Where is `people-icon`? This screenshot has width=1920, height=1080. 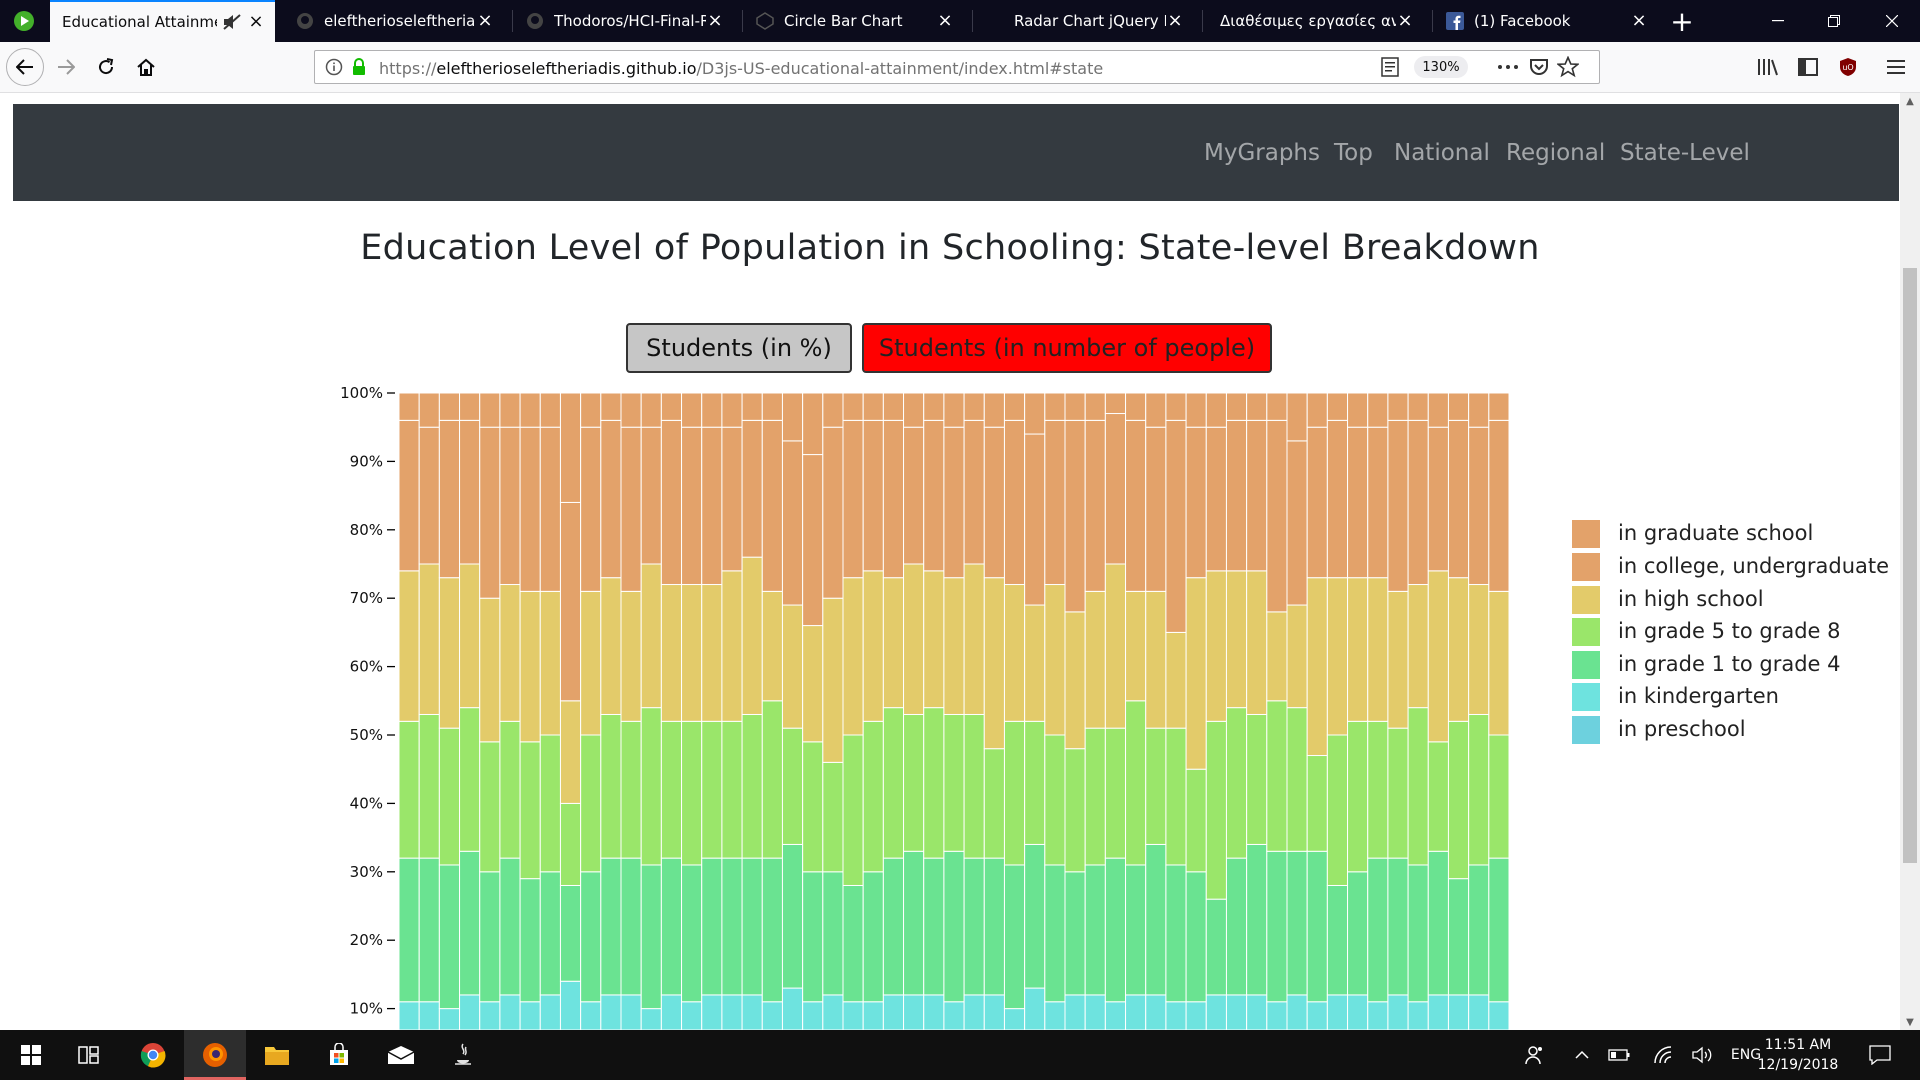
people-icon is located at coordinates (1535, 1055).